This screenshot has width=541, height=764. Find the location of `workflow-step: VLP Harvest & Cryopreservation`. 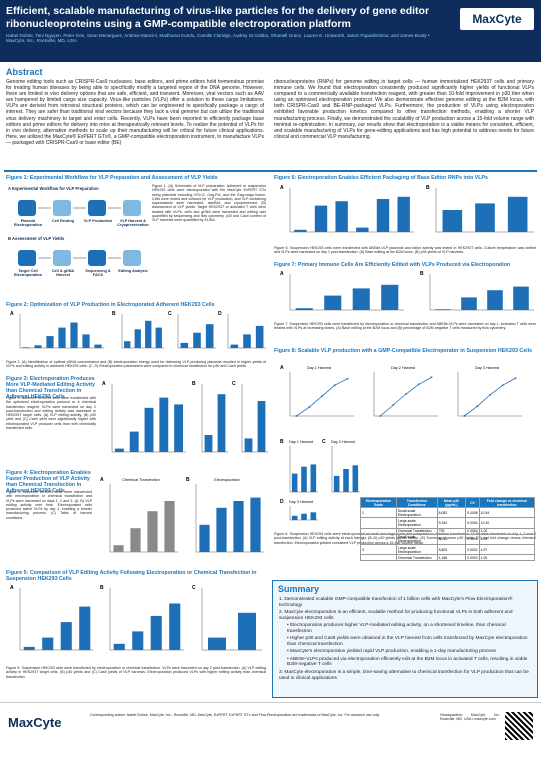

workflow-step: VLP Harvest & Cryopreservation is located at coordinates (133, 223).